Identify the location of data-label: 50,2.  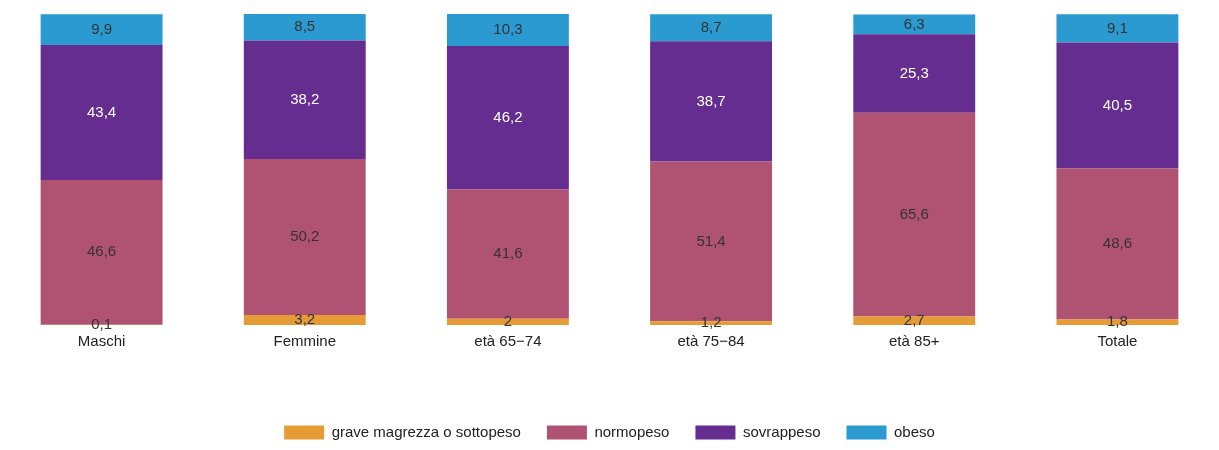
(305, 236).